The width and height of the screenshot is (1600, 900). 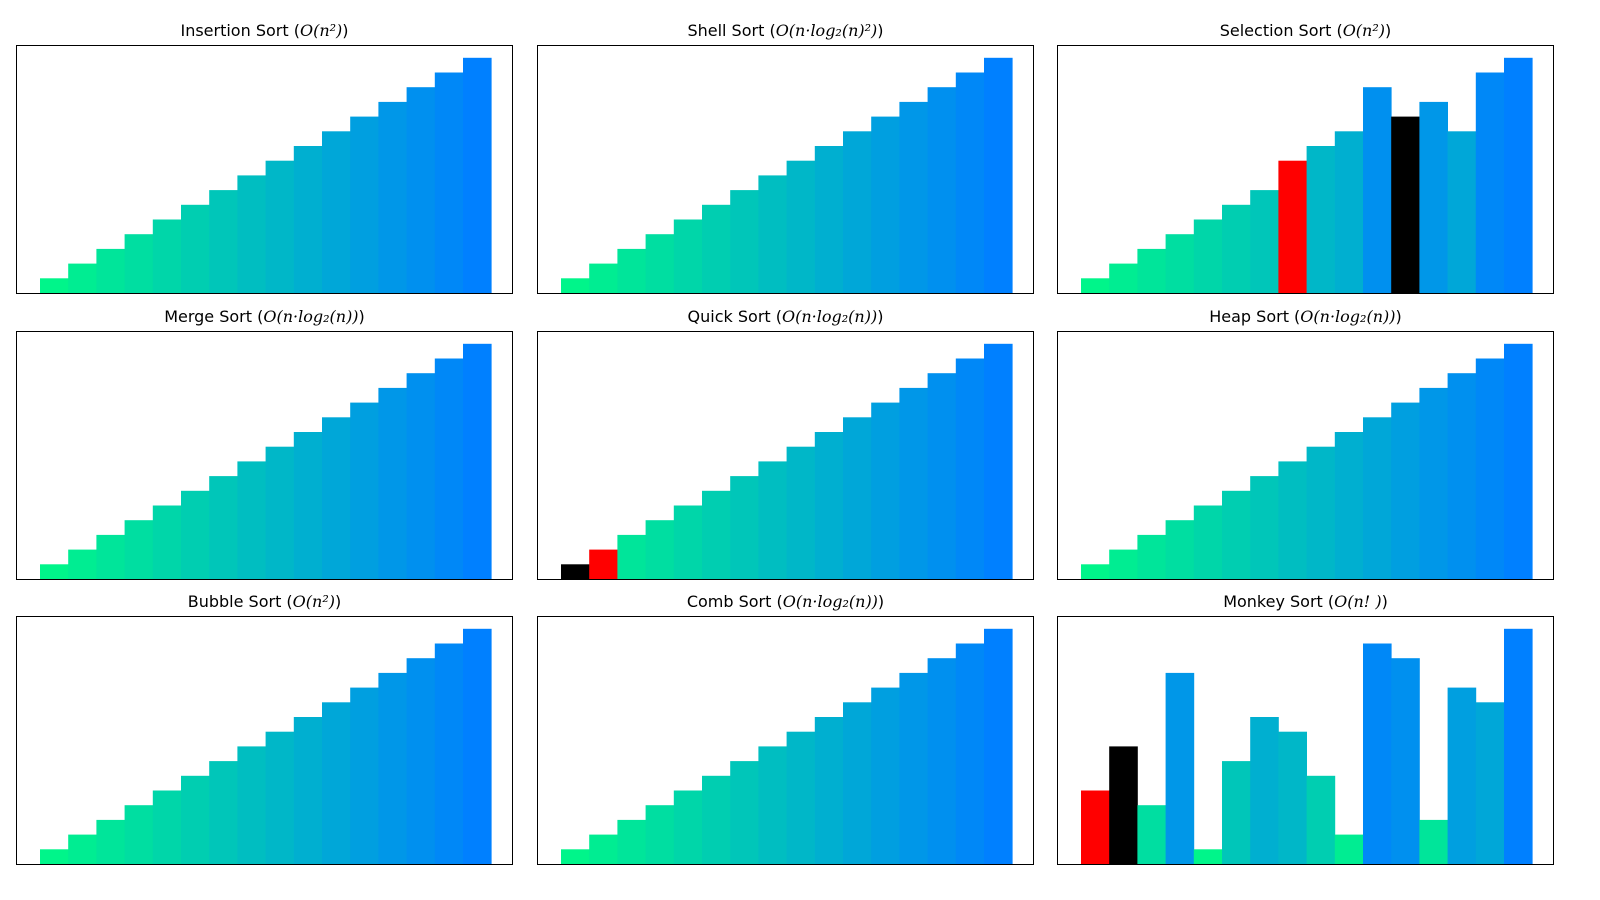 I want to click on panel-title-name: Comb Sort (, so click(x=734, y=601).